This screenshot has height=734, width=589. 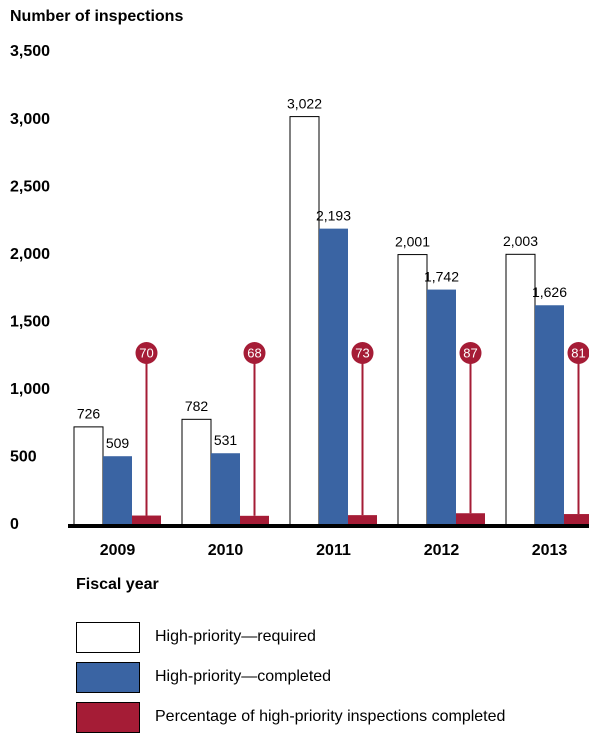 I want to click on data-label: 782, so click(x=197, y=406).